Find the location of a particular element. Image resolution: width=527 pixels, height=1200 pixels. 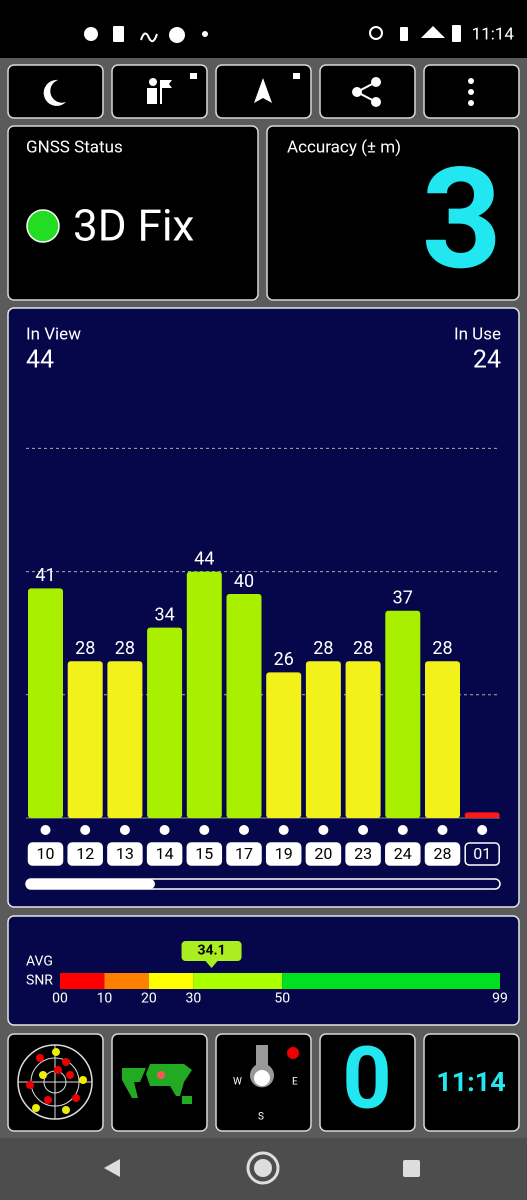

scrollbar-thumb is located at coordinates (90, 884).